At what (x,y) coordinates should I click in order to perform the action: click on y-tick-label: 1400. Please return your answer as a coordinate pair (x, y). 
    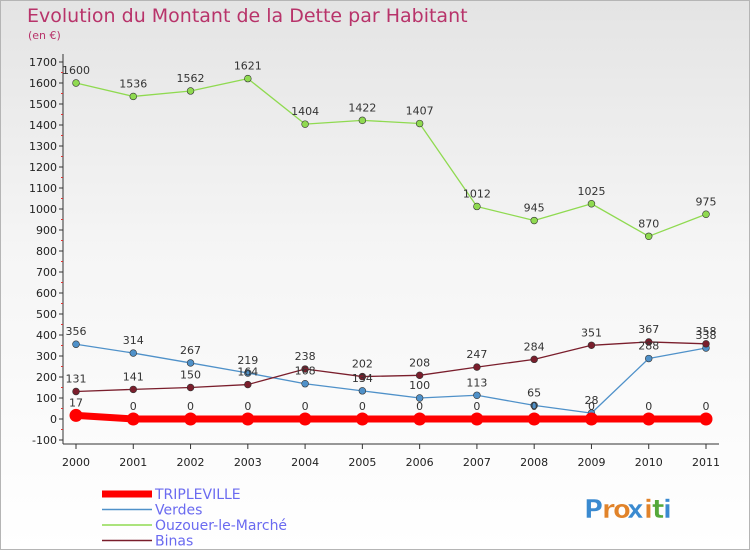
    Looking at the image, I should click on (43, 125).